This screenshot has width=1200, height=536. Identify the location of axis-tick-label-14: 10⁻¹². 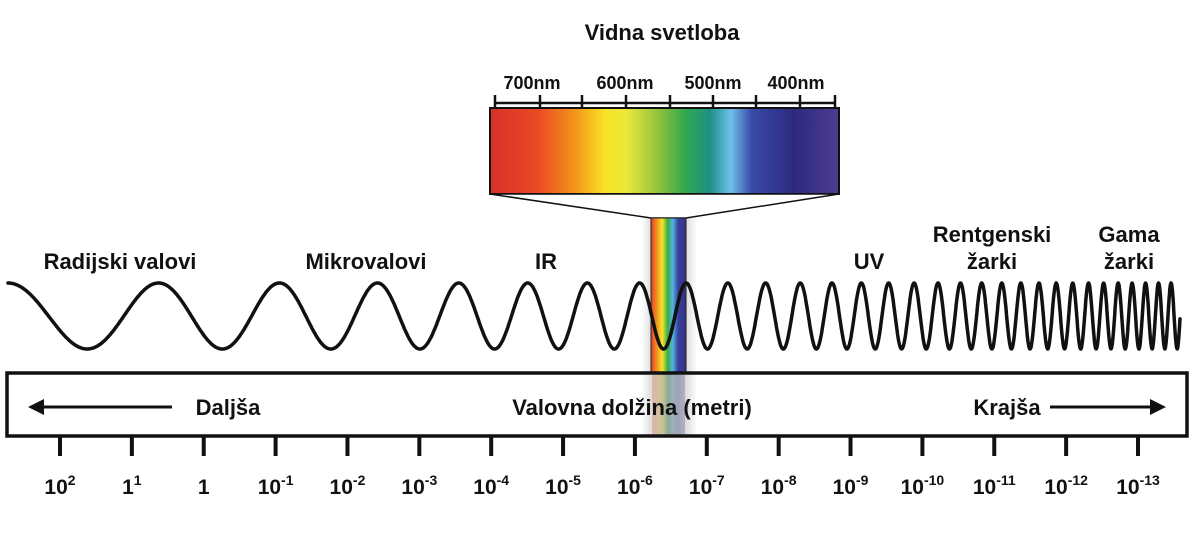
(1066, 485).